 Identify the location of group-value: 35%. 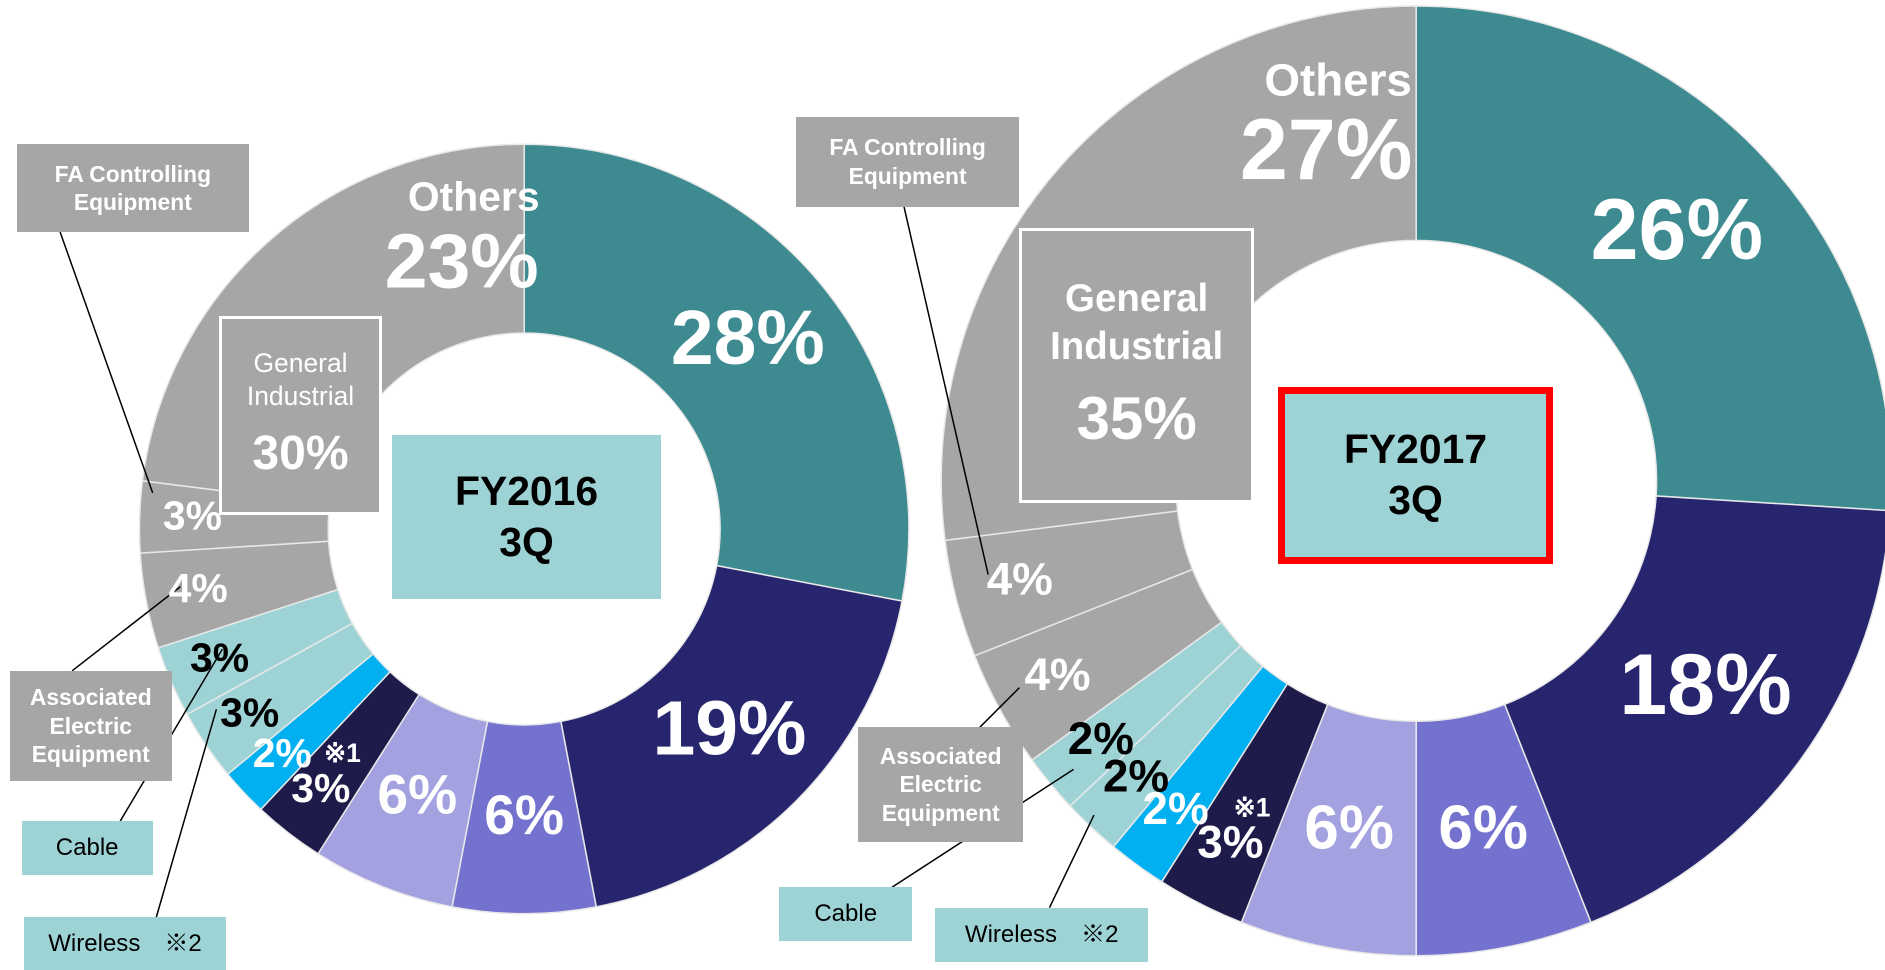
(1136, 418).